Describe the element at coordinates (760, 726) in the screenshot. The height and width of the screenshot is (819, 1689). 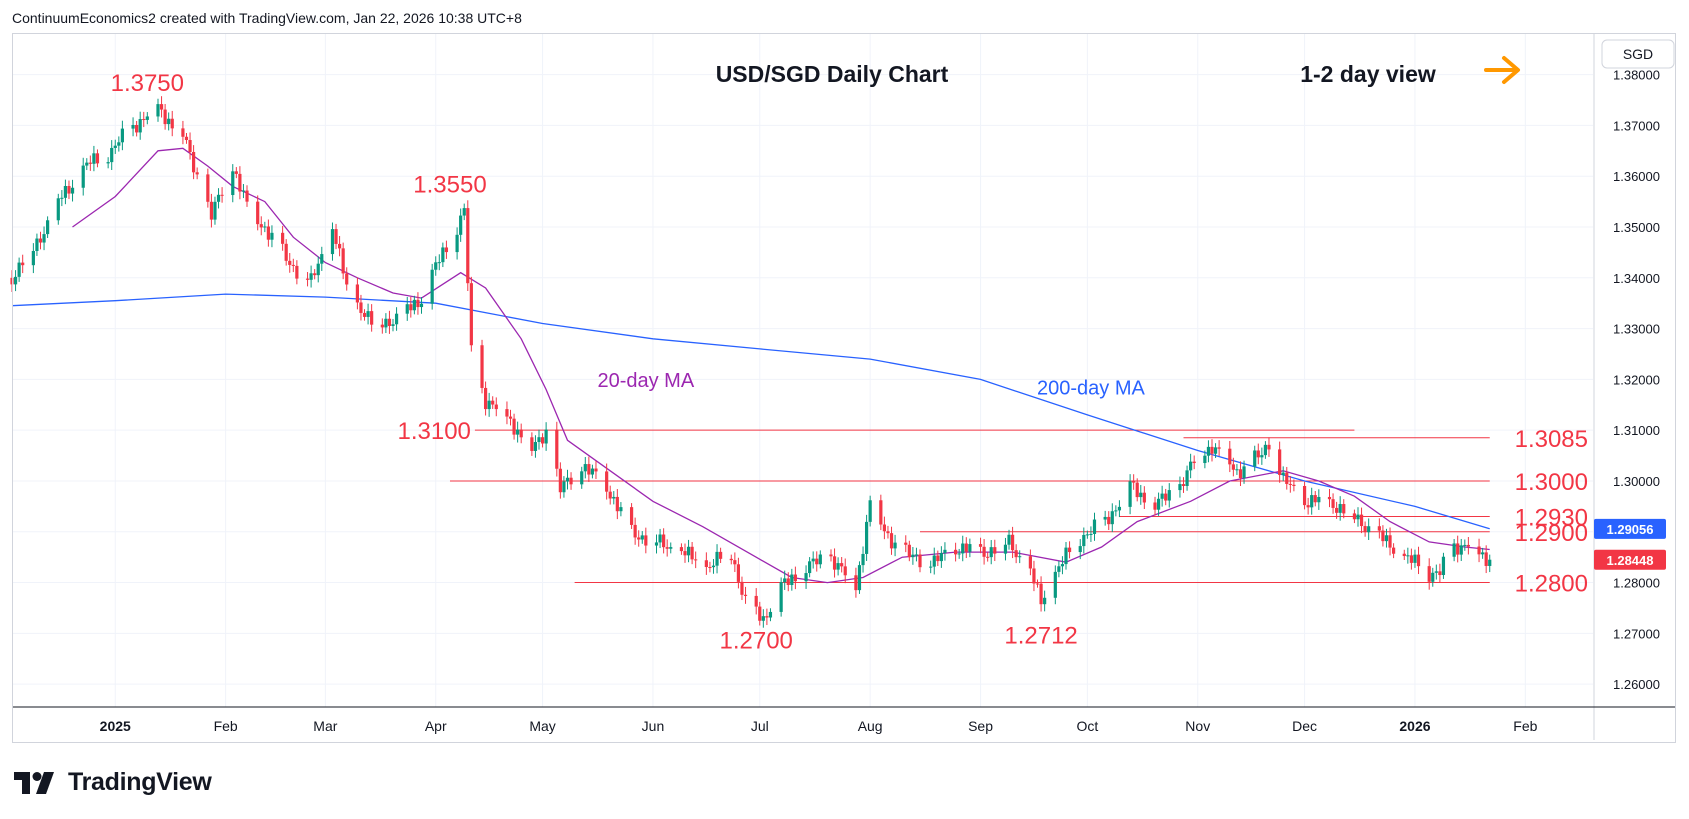
I see `time-tick-label: Jul` at that location.